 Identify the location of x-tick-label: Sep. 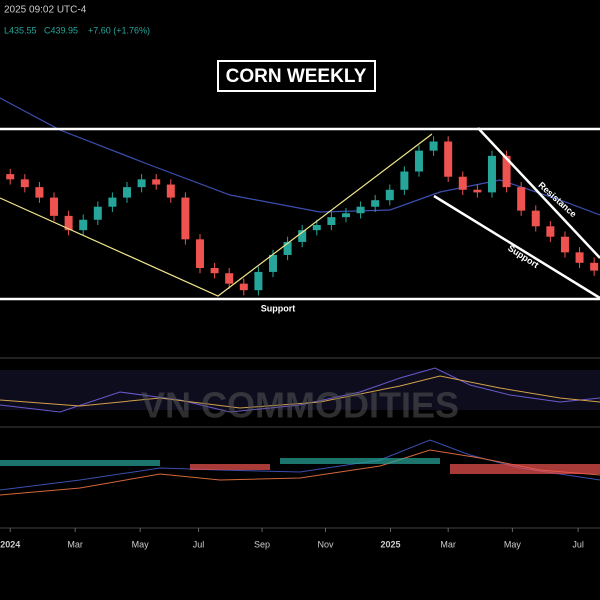
(262, 544).